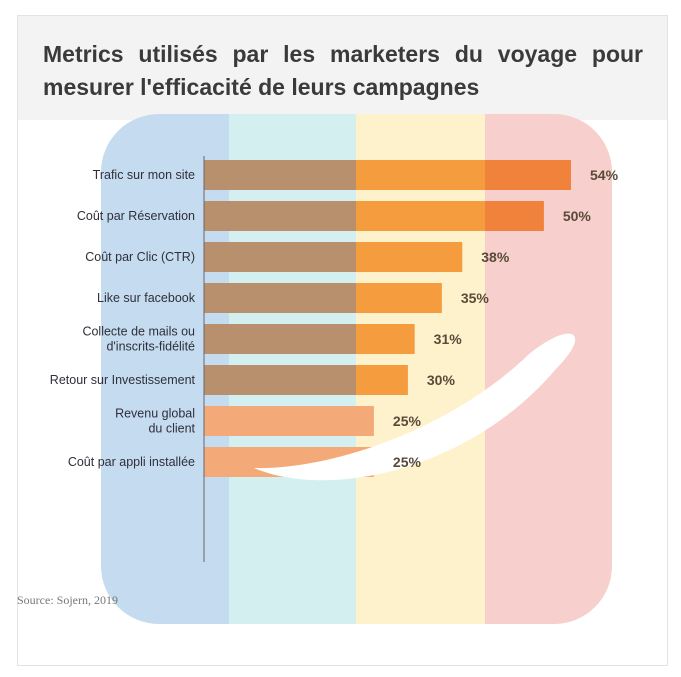  I want to click on category-label-2: Coût par Réservation, so click(136, 216).